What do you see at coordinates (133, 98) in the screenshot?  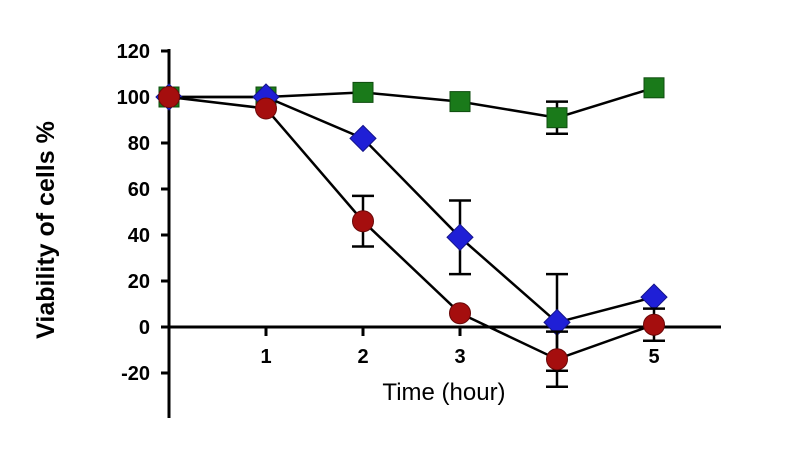 I see `y-tick-label: 100` at bounding box center [133, 98].